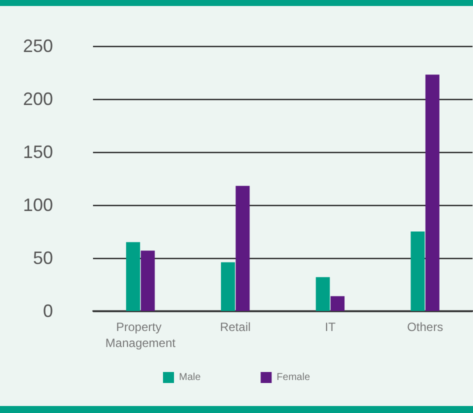 This screenshot has height=413, width=473. Describe the element at coordinates (330, 327) in the screenshot. I see `x-tick-label: IT` at that location.